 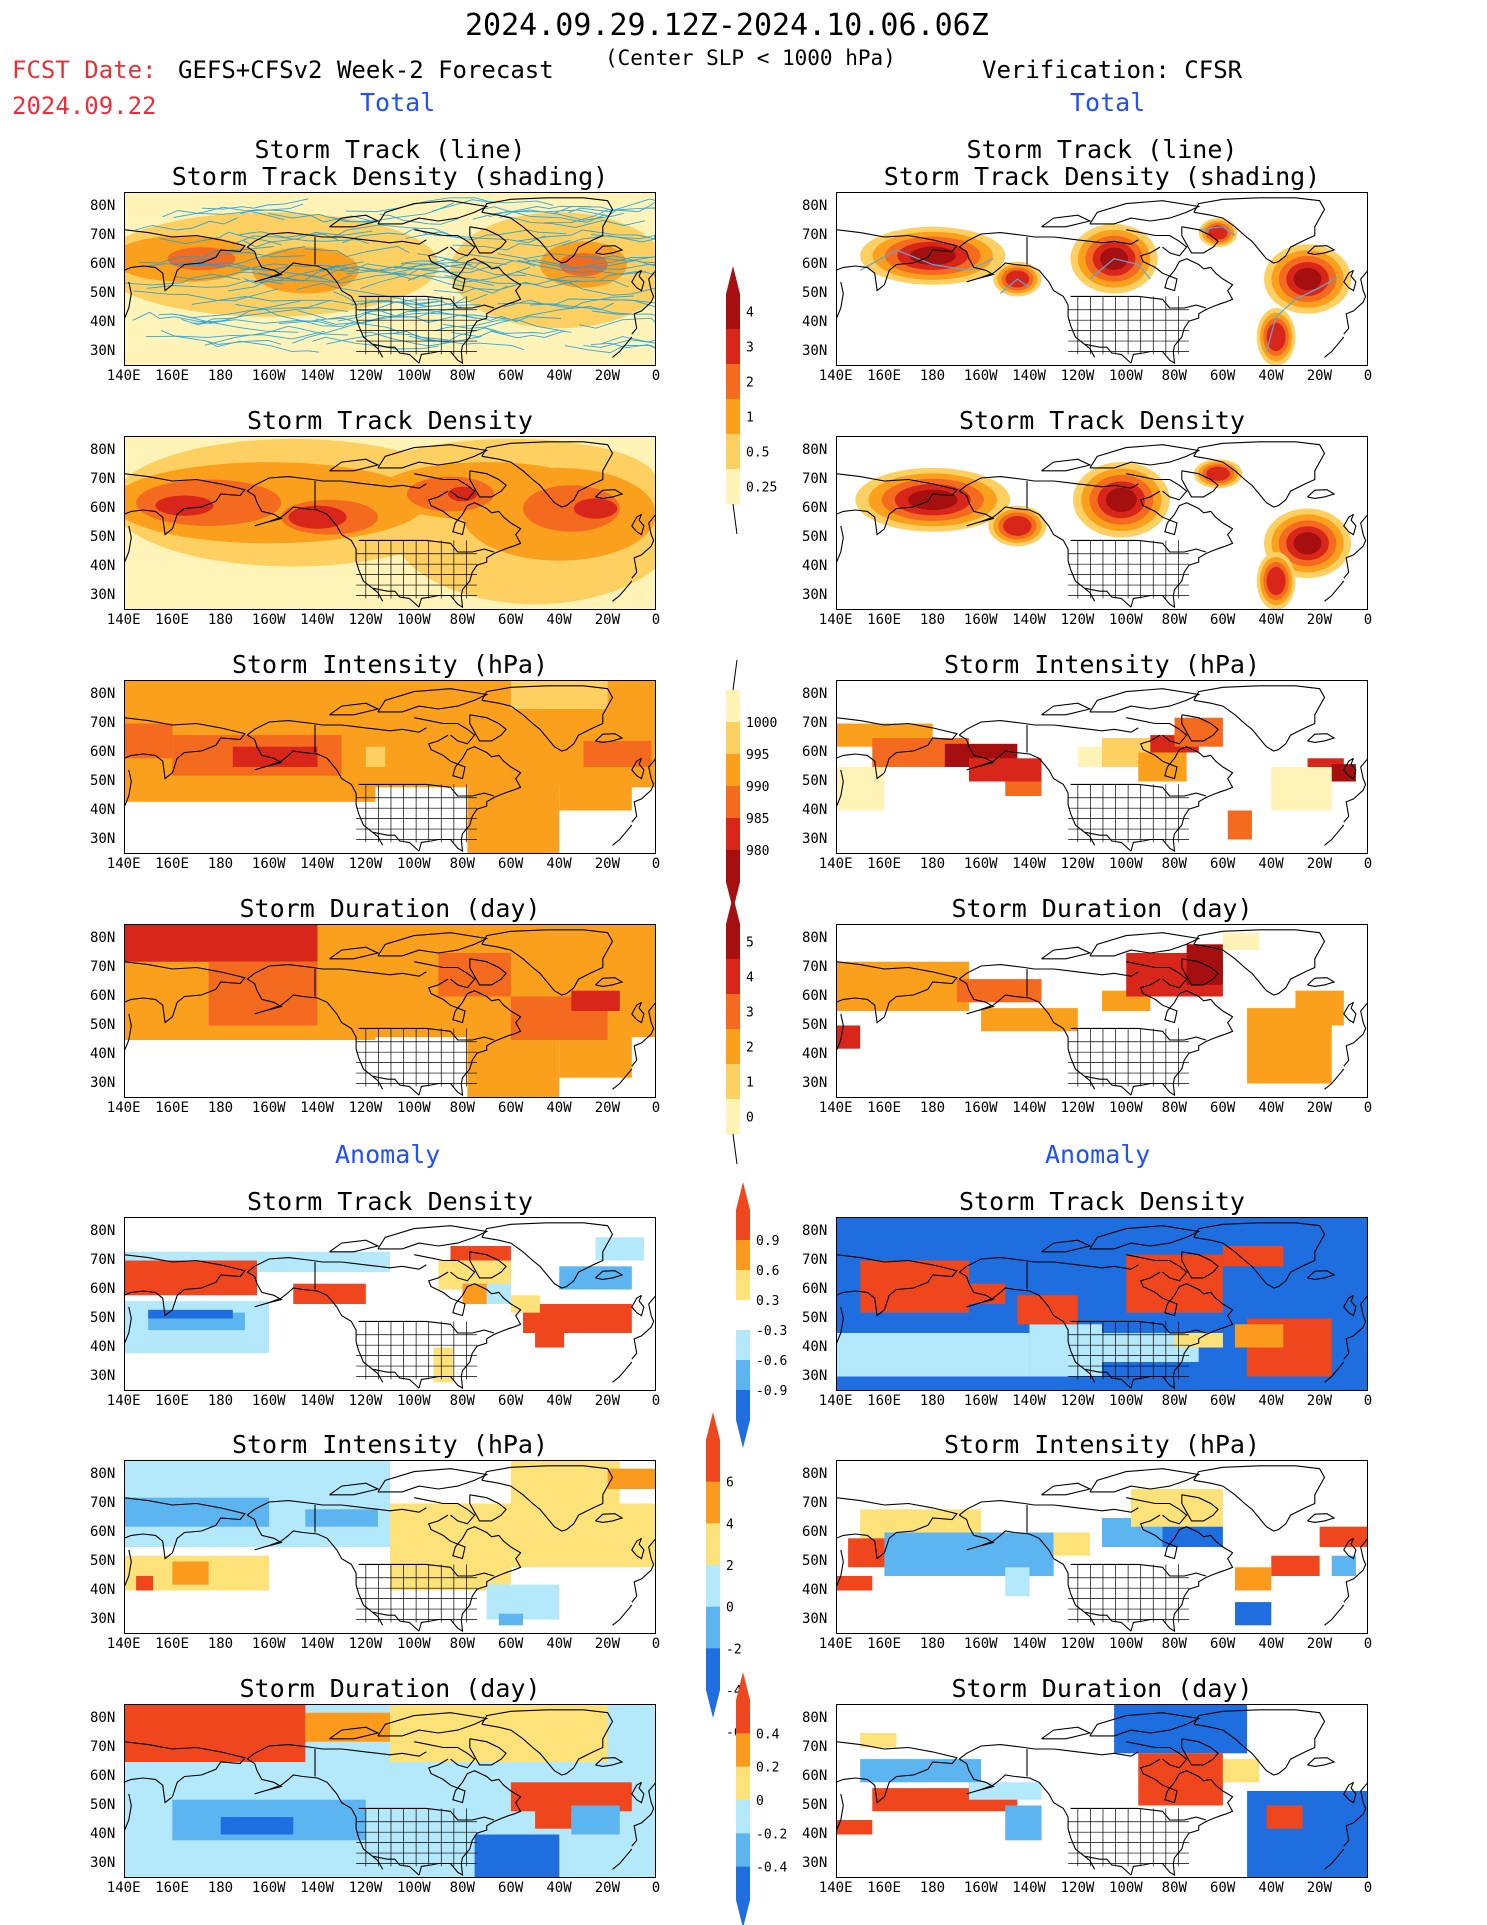 I want to click on fcst-date-value: 2024.09.22, so click(x=84, y=106).